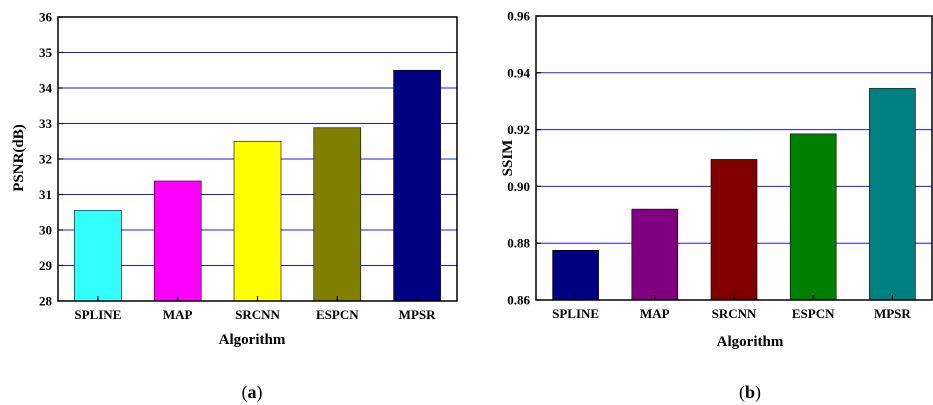  Describe the element at coordinates (518, 129) in the screenshot. I see `y-tick-label: 0.92` at that location.